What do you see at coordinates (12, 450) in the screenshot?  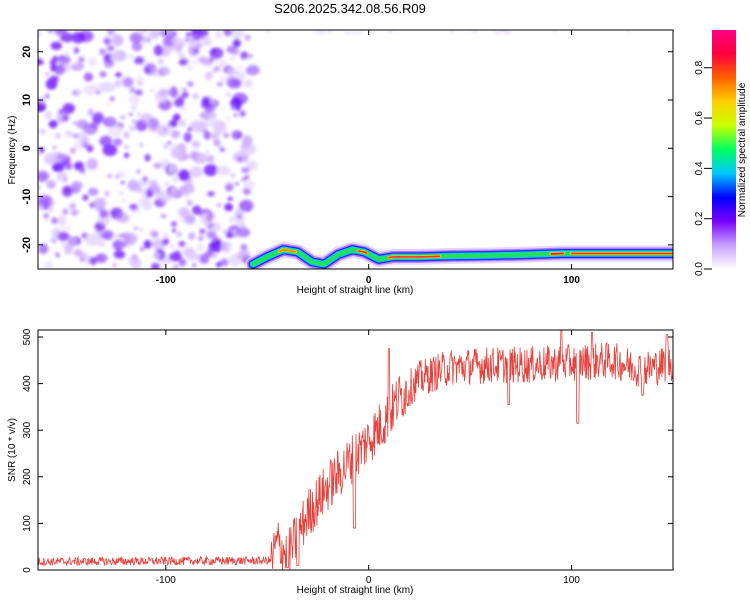 I see `snr-y-label: SNR (10 * v/v)` at bounding box center [12, 450].